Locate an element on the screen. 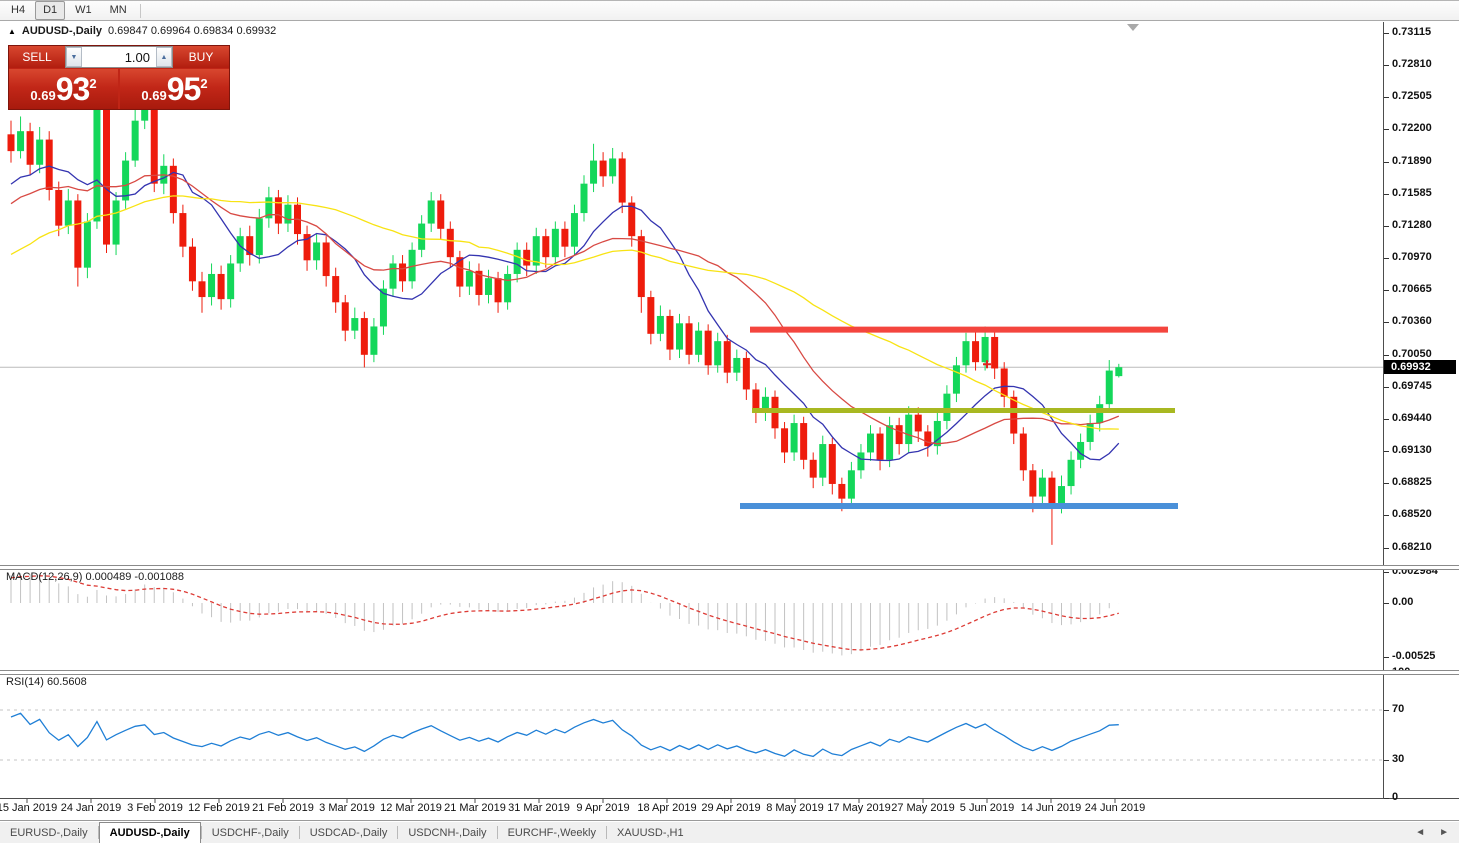  price-tick-label: 0.71585 is located at coordinates (1412, 193).